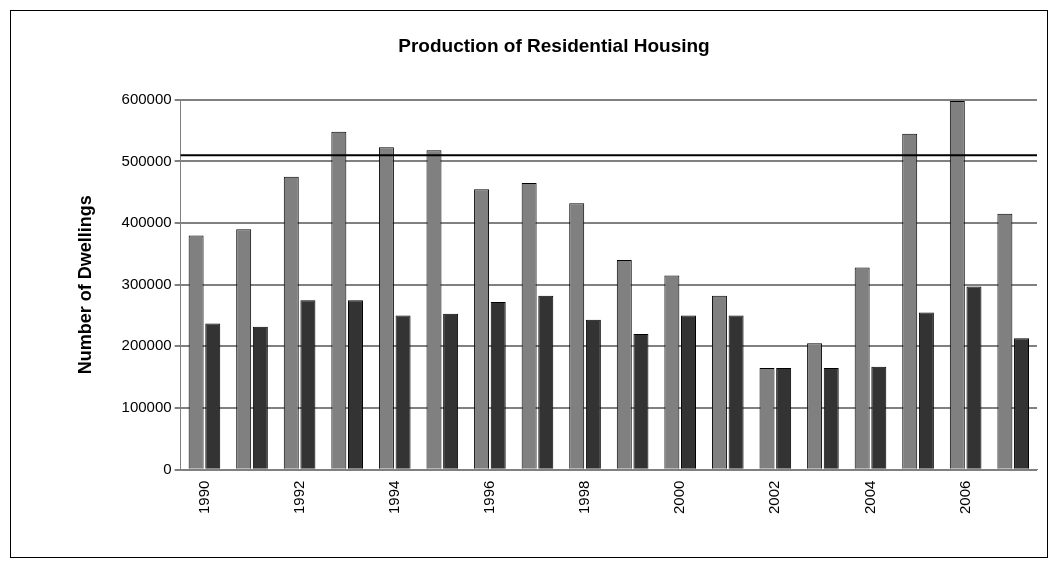 The width and height of the screenshot is (1058, 568). Describe the element at coordinates (554, 45) in the screenshot. I see `chart-title: Production of Residential Housing` at that location.